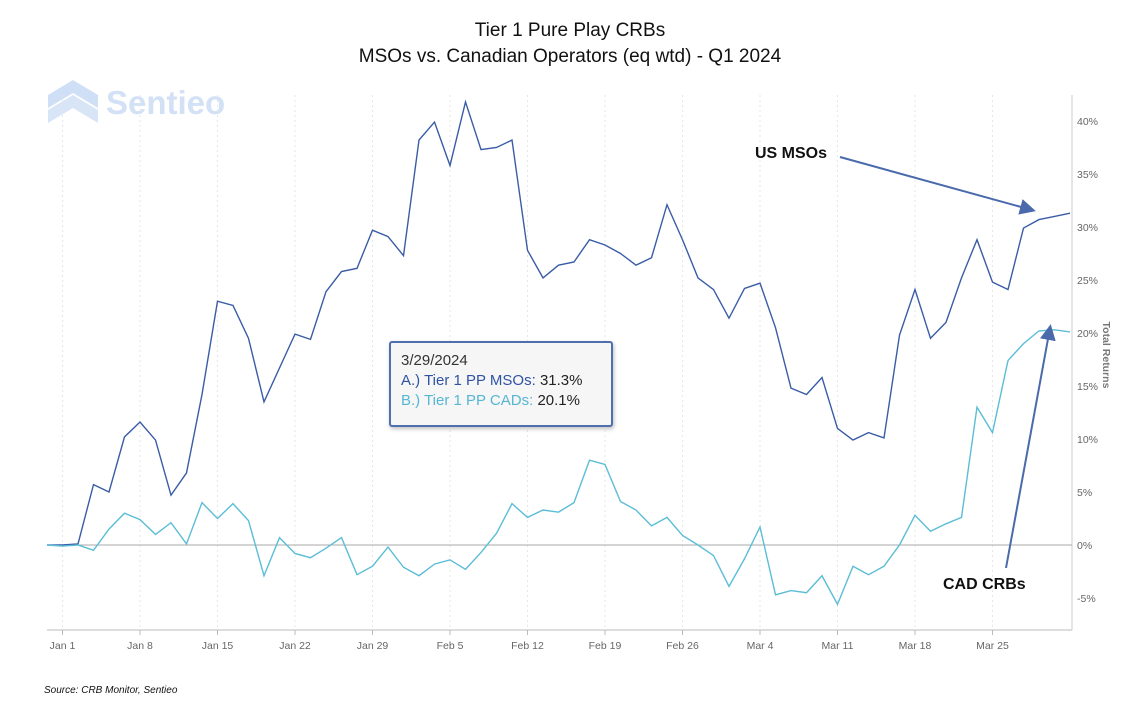  I want to click on tooltip-series-a-value: 31.3%, so click(561, 380).